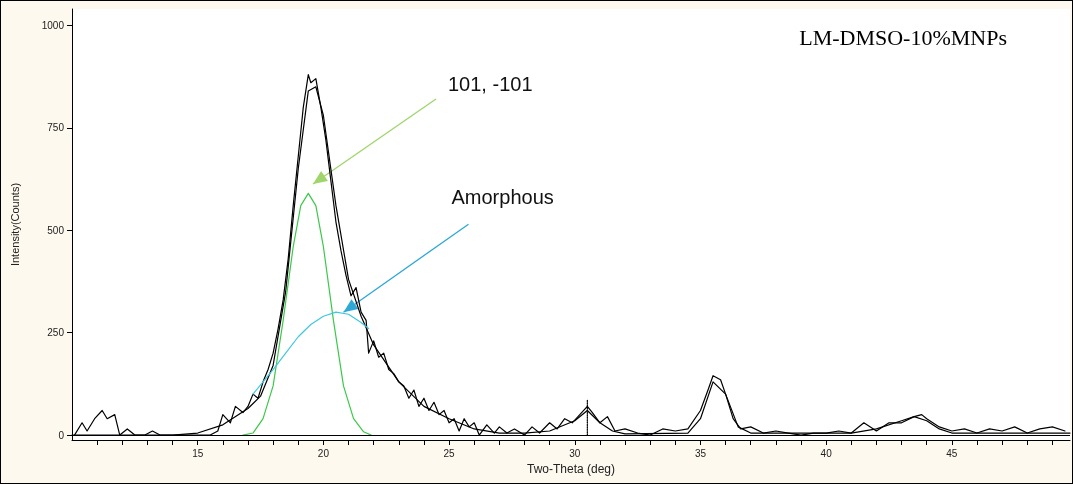 This screenshot has width=1073, height=484. What do you see at coordinates (826, 453) in the screenshot?
I see `x-tick-label: 40` at bounding box center [826, 453].